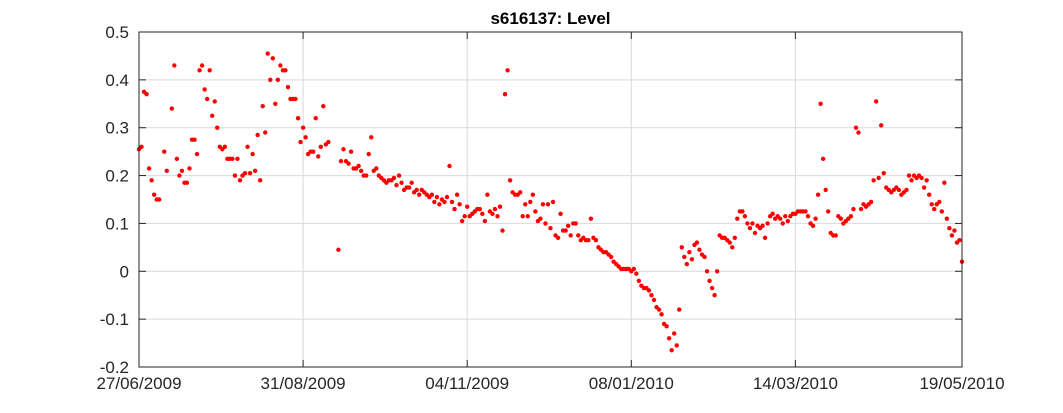  I want to click on y-tick-label: 0.4, so click(117, 80).